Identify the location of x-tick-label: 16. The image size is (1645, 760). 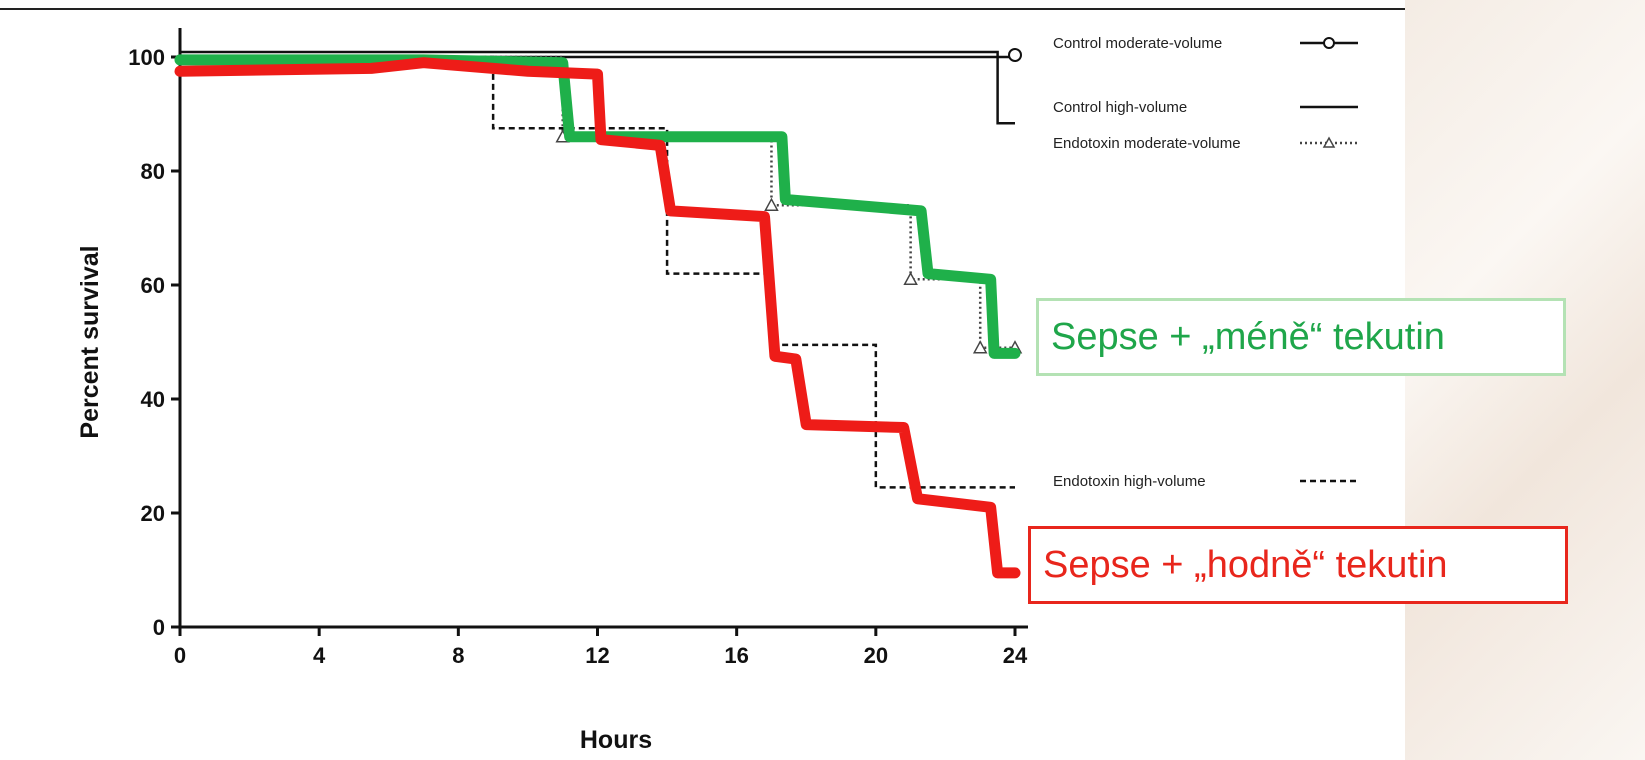
(736, 655).